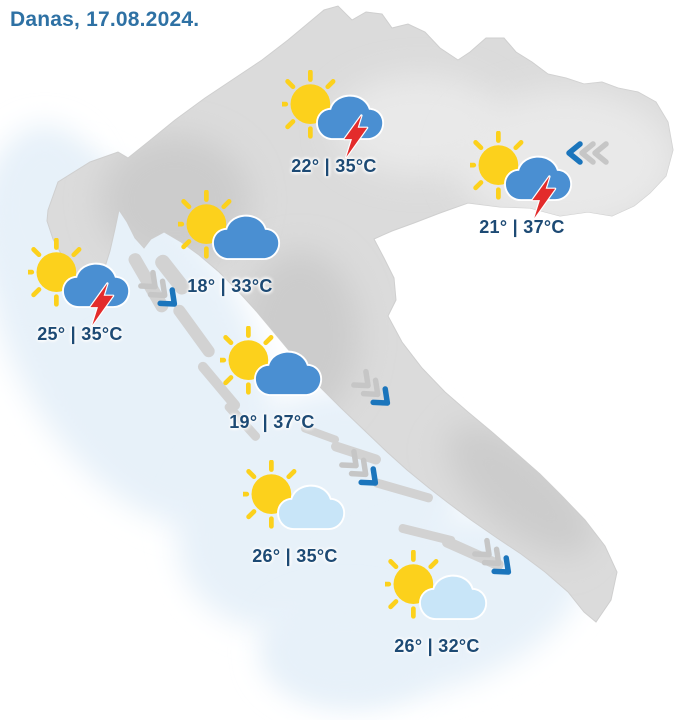 The image size is (688, 720). I want to click on wind-indicator-mid-dalmatia, so click(363, 467).